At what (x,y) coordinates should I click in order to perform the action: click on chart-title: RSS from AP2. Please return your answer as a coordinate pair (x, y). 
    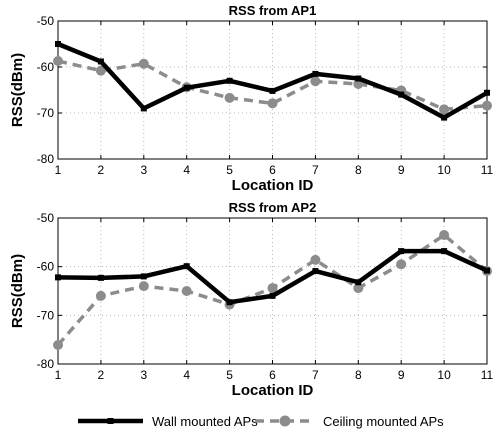
    Looking at the image, I should click on (273, 207).